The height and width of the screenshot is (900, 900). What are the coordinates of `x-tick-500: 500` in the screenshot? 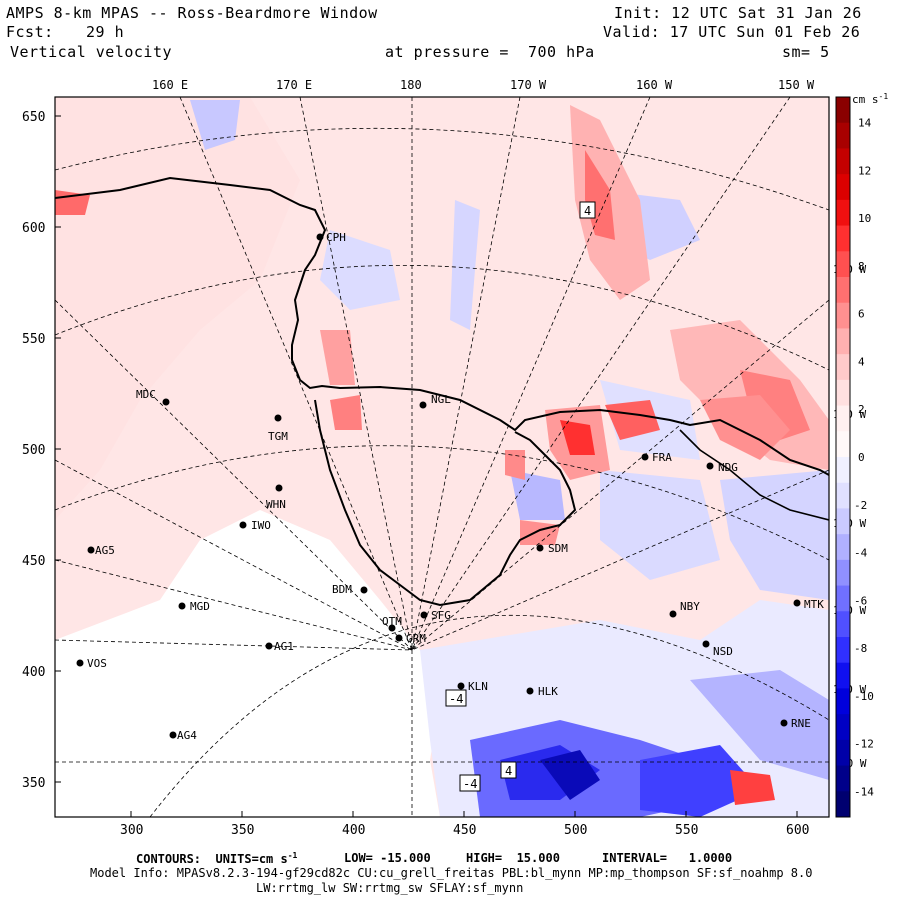 It's located at (575, 830).